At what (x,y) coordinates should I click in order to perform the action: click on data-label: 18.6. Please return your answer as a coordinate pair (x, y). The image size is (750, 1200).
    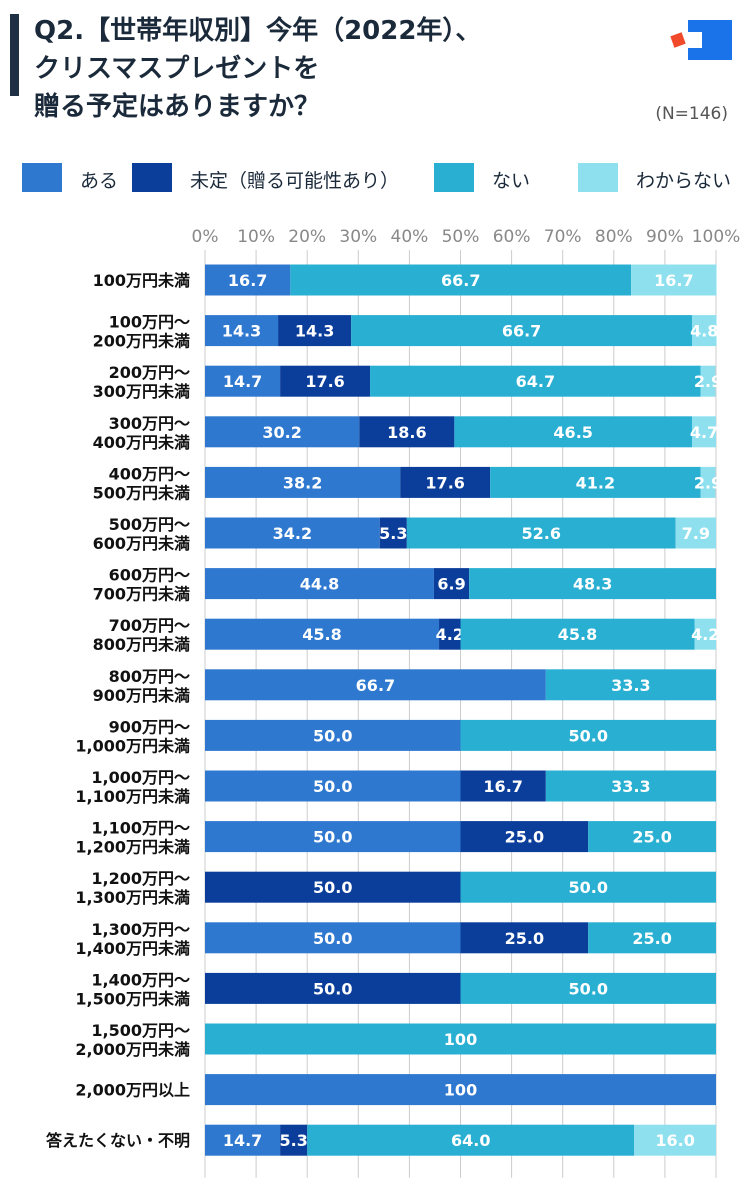
    Looking at the image, I should click on (406, 432).